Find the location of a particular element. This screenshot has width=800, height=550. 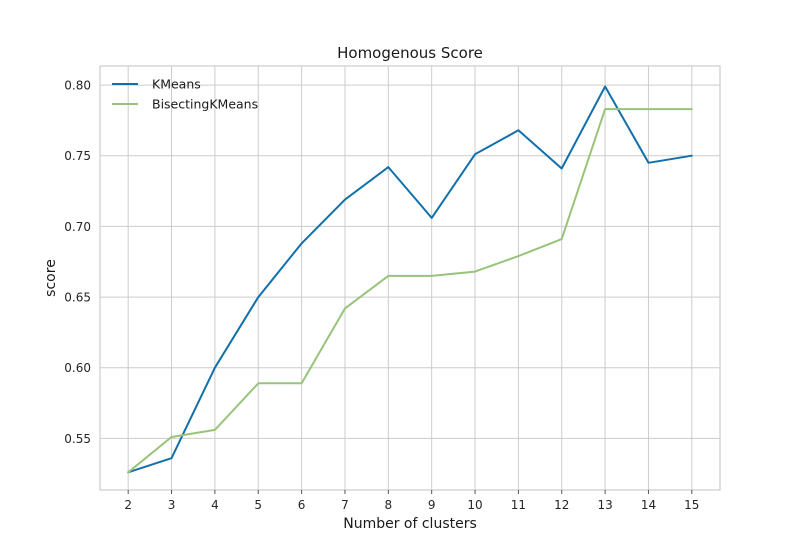

x-tick-label: 2 is located at coordinates (128, 505).